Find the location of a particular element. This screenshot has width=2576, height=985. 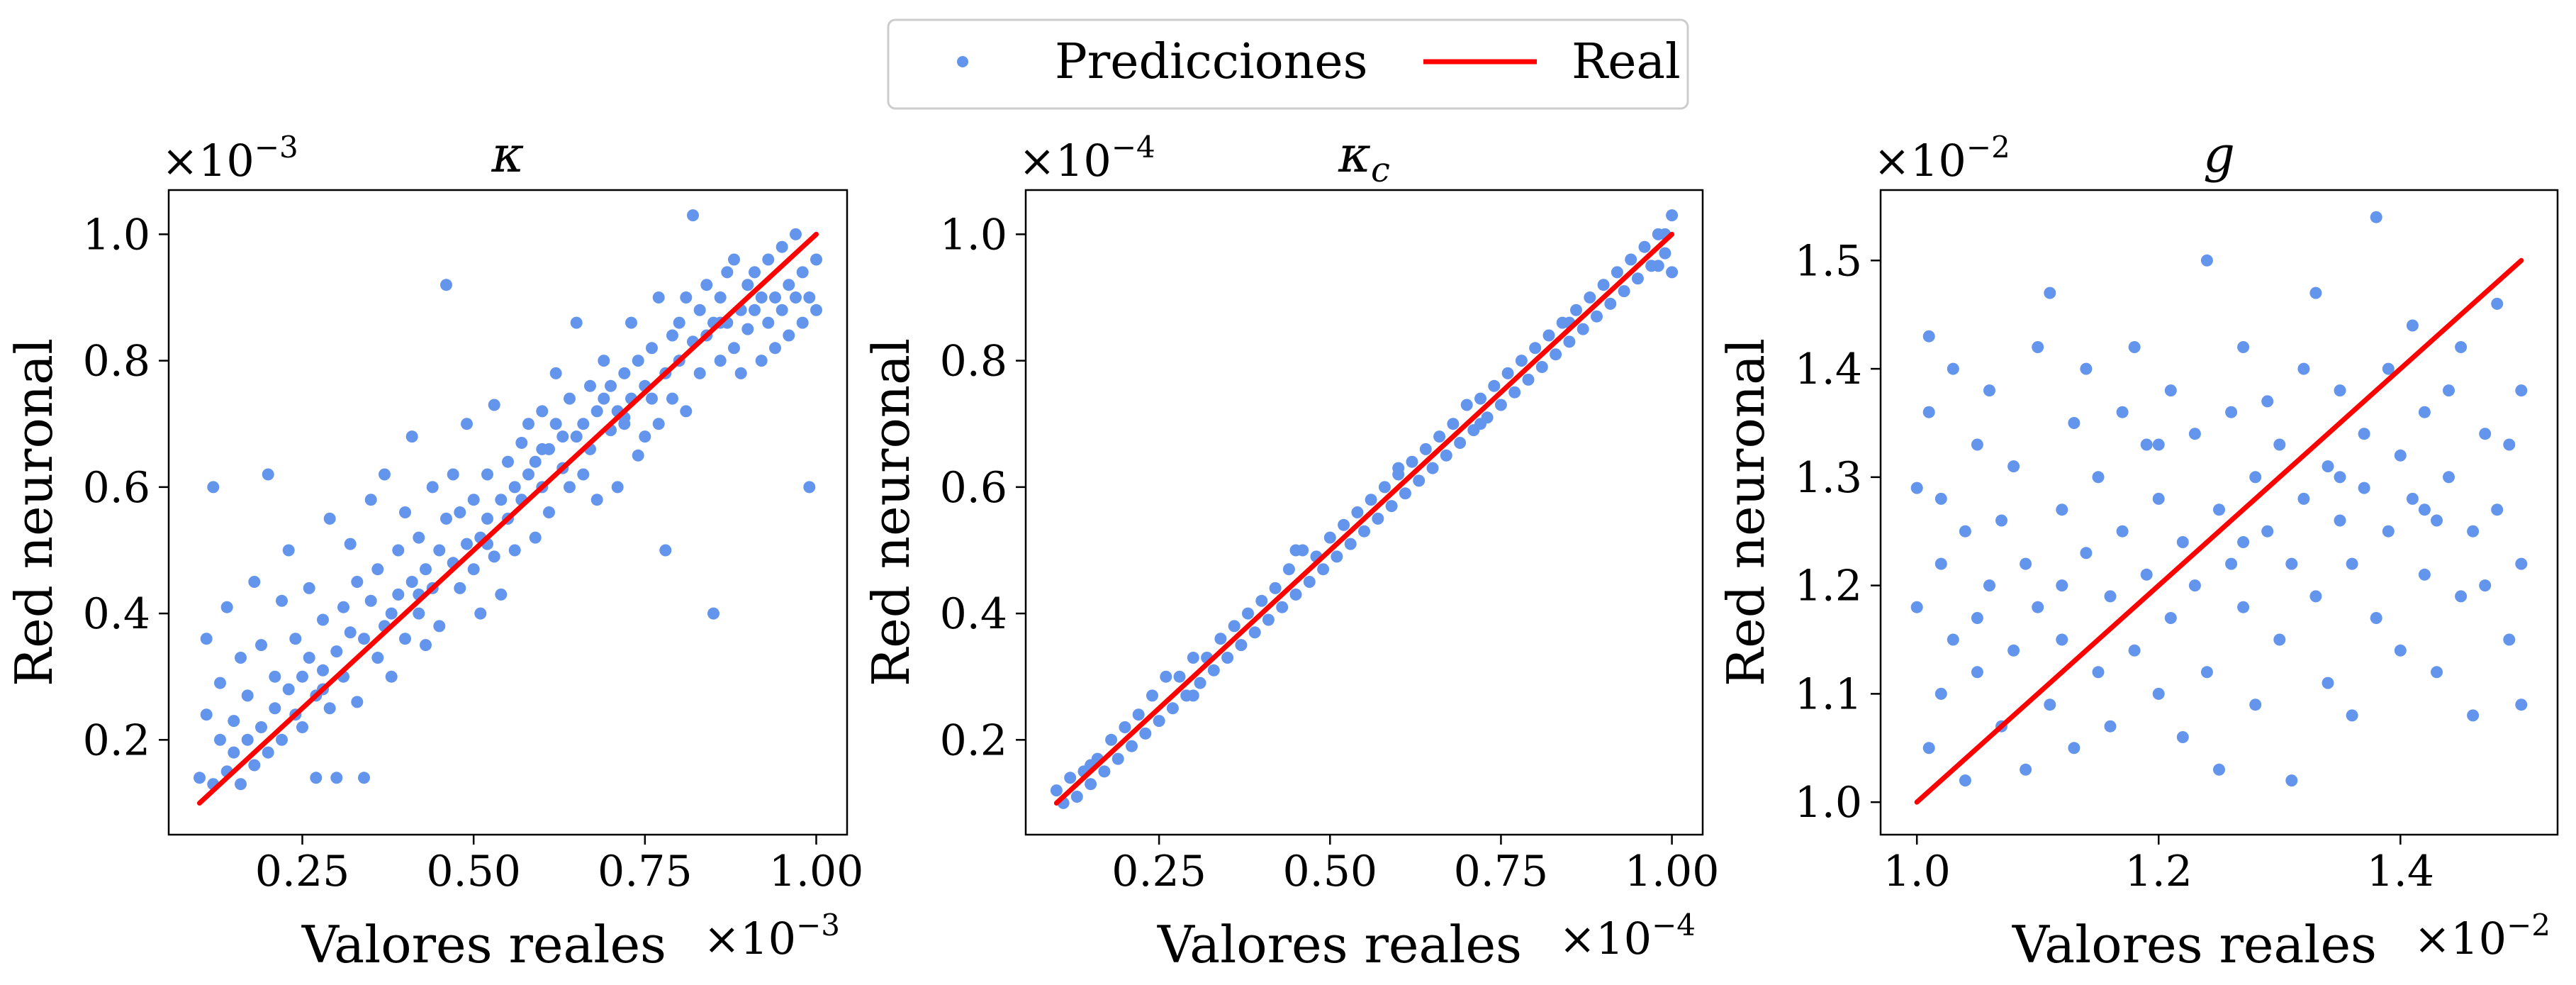

x-scale-exponent: −2 is located at coordinates (2528, 925).